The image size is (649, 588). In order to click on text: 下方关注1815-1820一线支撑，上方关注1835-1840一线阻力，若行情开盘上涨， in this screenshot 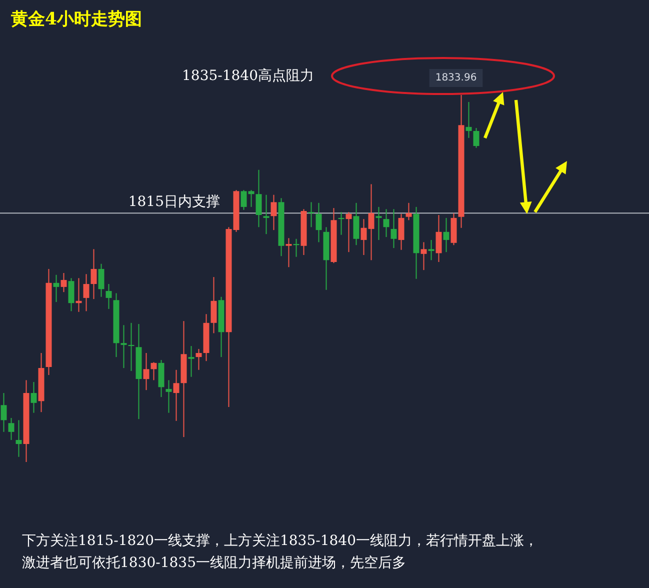, I will do `click(280, 541)`.